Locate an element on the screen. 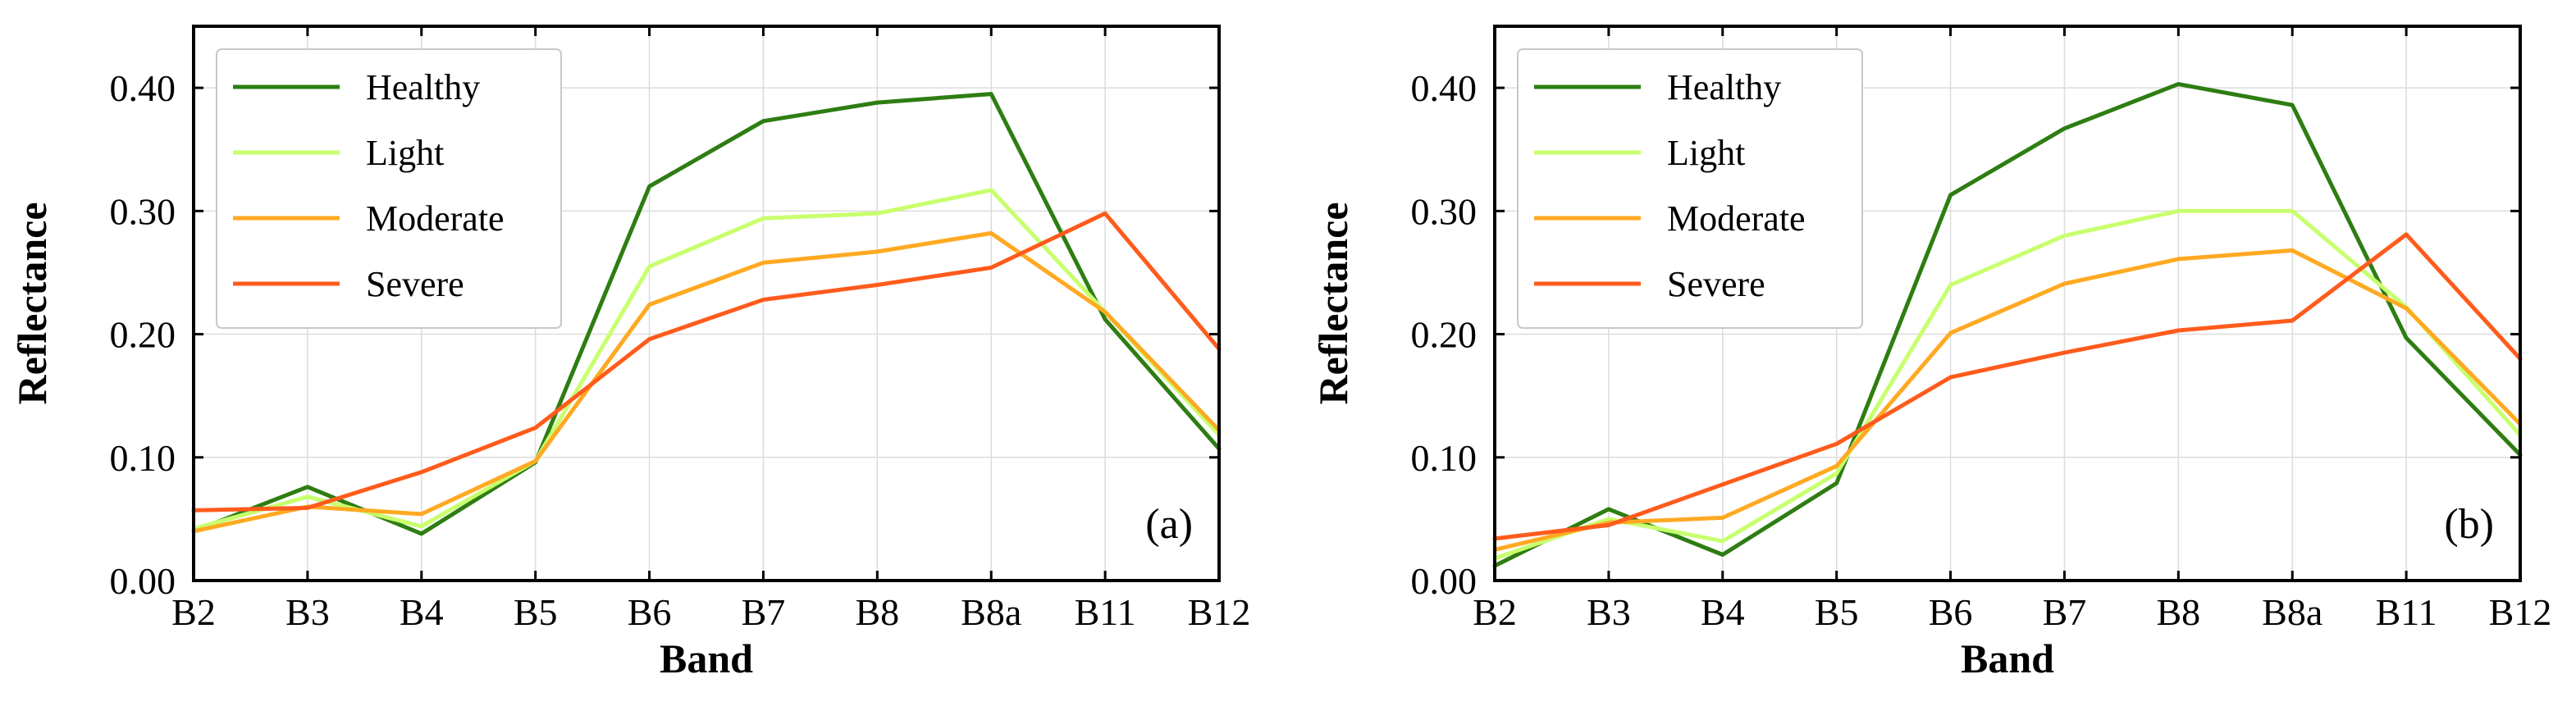  panel-label: (b) is located at coordinates (2469, 524).